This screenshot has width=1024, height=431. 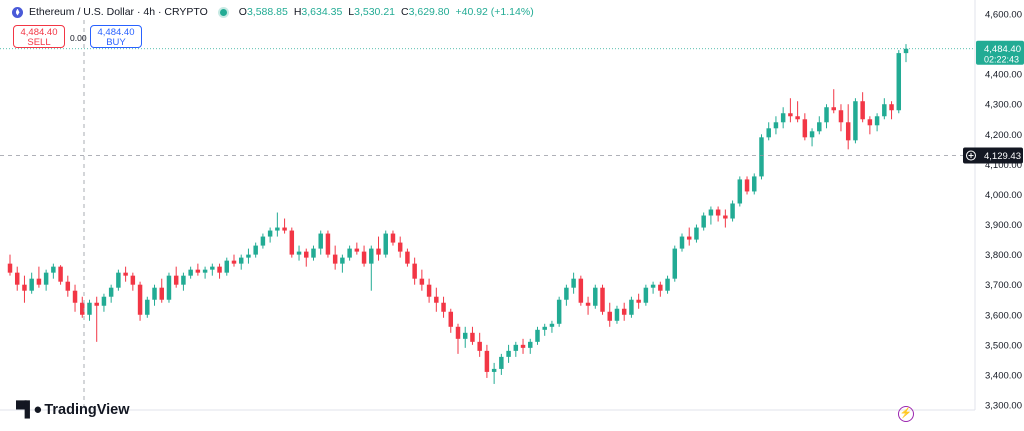 I want to click on crosshair-price-tag, so click(x=993, y=155).